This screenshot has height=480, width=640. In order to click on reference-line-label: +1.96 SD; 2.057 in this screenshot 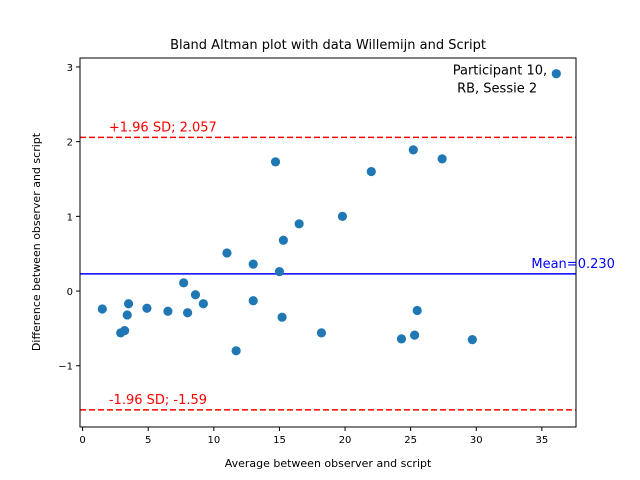, I will do `click(163, 127)`.